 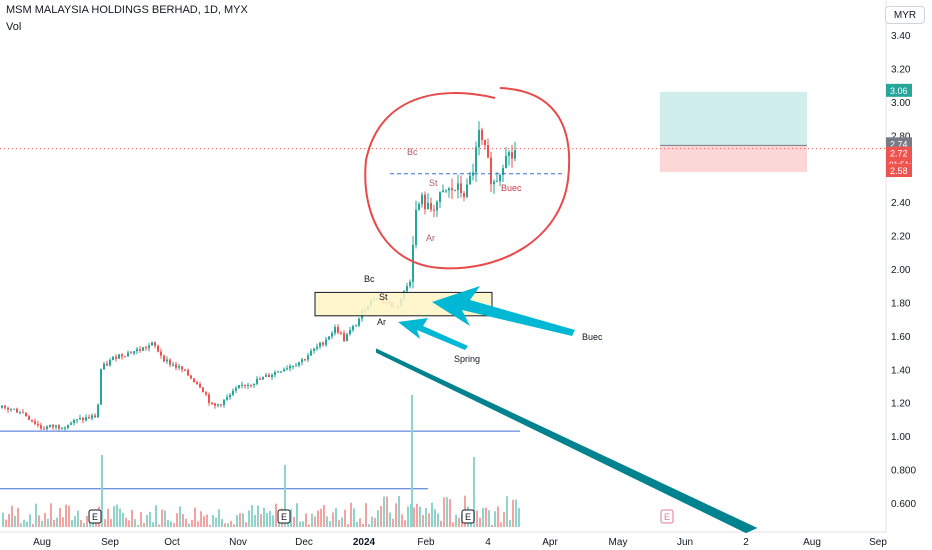 What do you see at coordinates (238, 542) in the screenshot?
I see `x-tick-label: Nov` at bounding box center [238, 542].